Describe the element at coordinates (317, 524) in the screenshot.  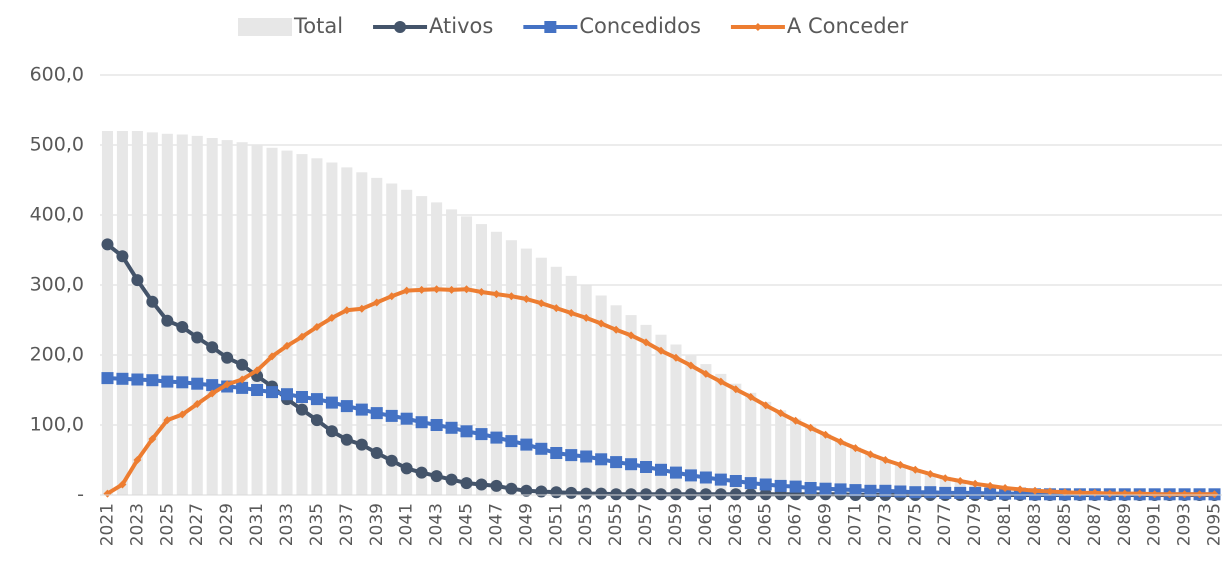
I see `x-tick-label: 2035` at that location.